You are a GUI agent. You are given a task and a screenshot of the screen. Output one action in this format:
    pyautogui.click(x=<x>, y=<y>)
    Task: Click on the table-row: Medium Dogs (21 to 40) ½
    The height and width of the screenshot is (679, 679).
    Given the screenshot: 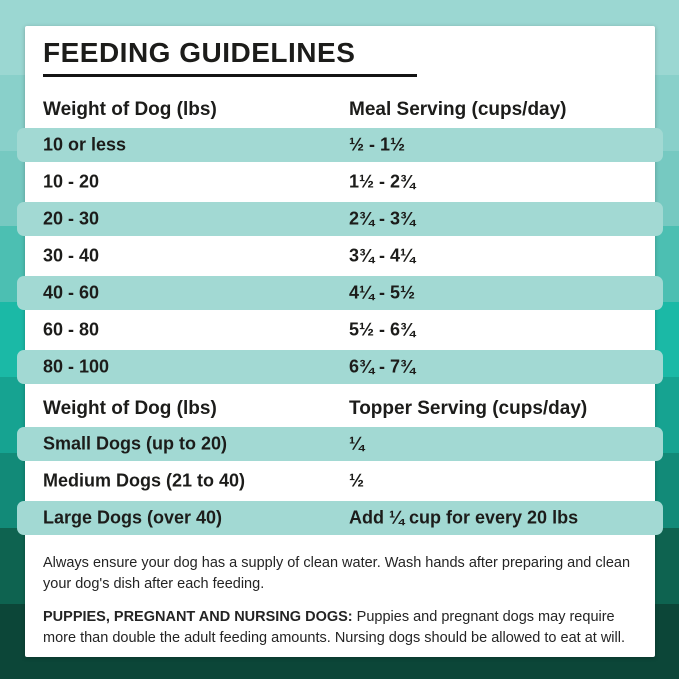 What is the action you would take?
    pyautogui.click(x=340, y=481)
    